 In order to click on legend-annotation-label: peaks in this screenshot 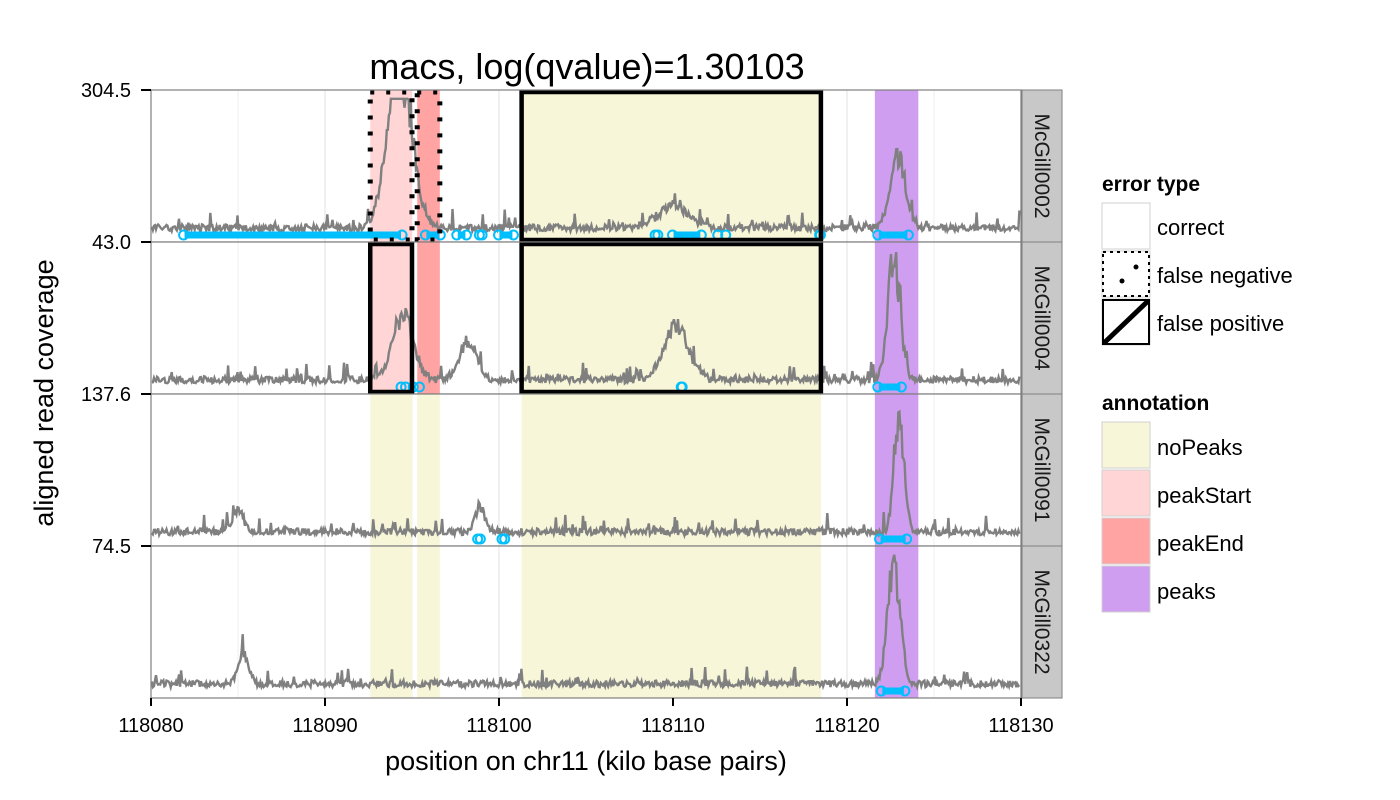, I will do `click(1186, 591)`.